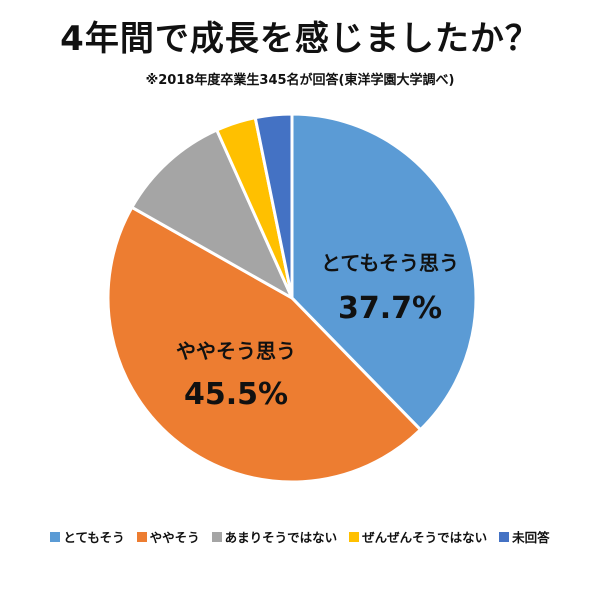  I want to click on legend-label-0: とてもそう, so click(94, 537).